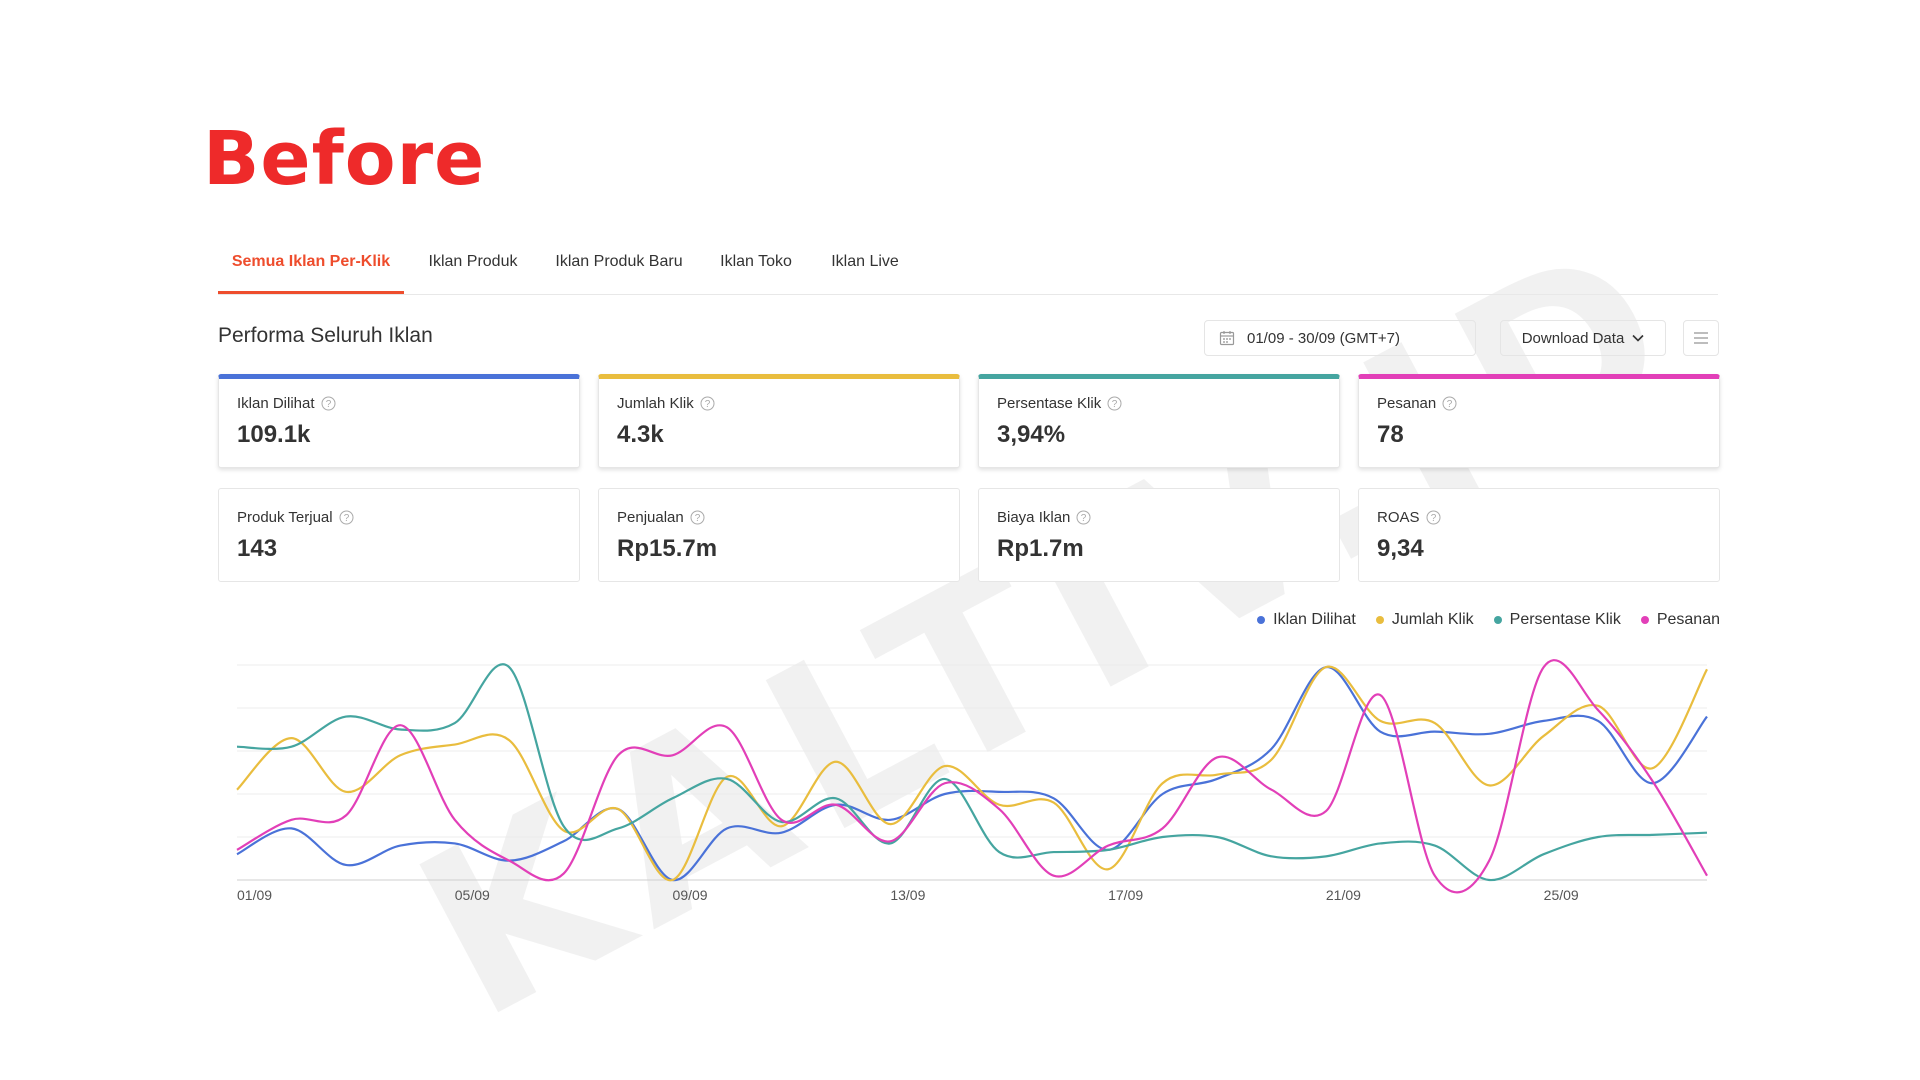 The width and height of the screenshot is (1920, 1080). What do you see at coordinates (865, 261) in the screenshot?
I see `tab-label: Iklan Live` at bounding box center [865, 261].